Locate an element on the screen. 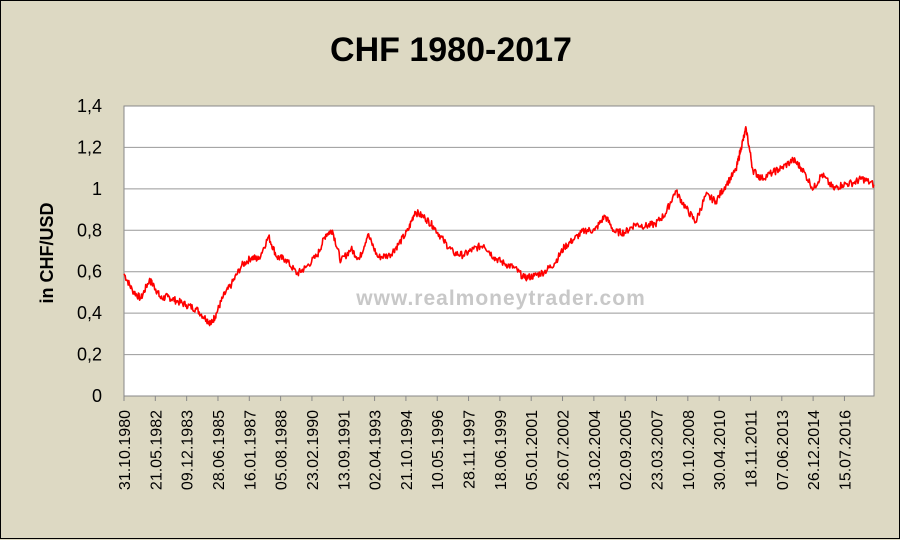 This screenshot has height=540, width=900. y-ticks: 0 0,2 0,4 0,6 0,8 1 1,2 1,4 is located at coordinates (89, 251).